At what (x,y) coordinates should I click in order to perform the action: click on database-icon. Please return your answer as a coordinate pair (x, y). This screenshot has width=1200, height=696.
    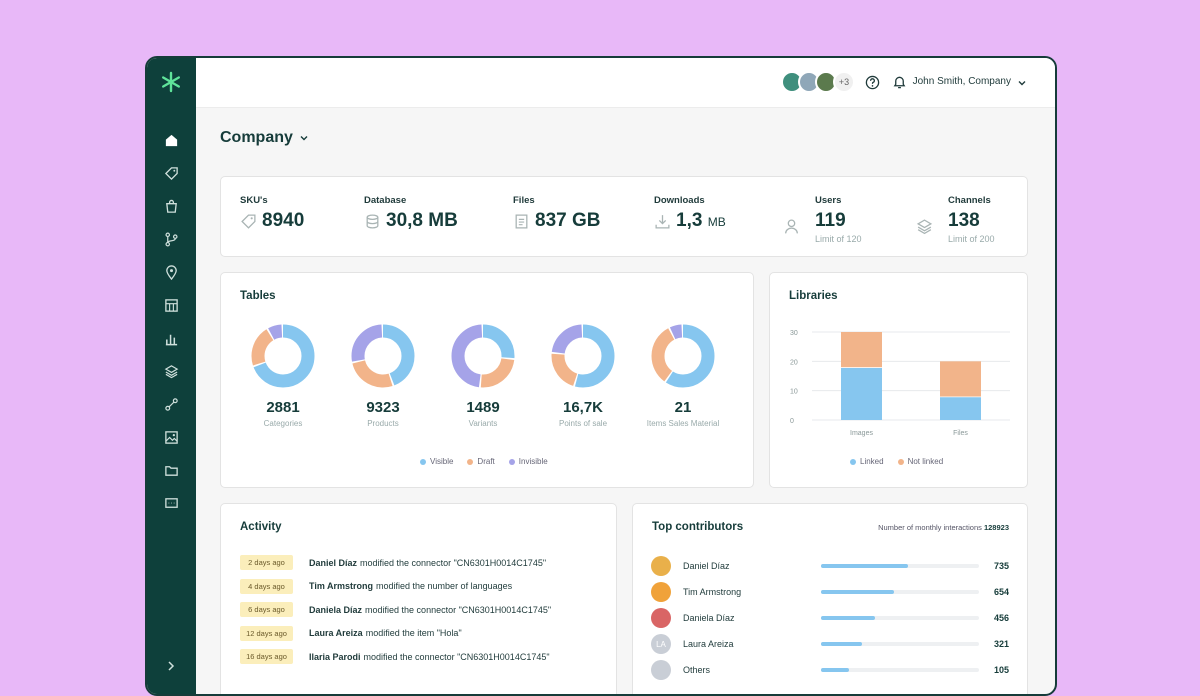
    Looking at the image, I should click on (372, 220).